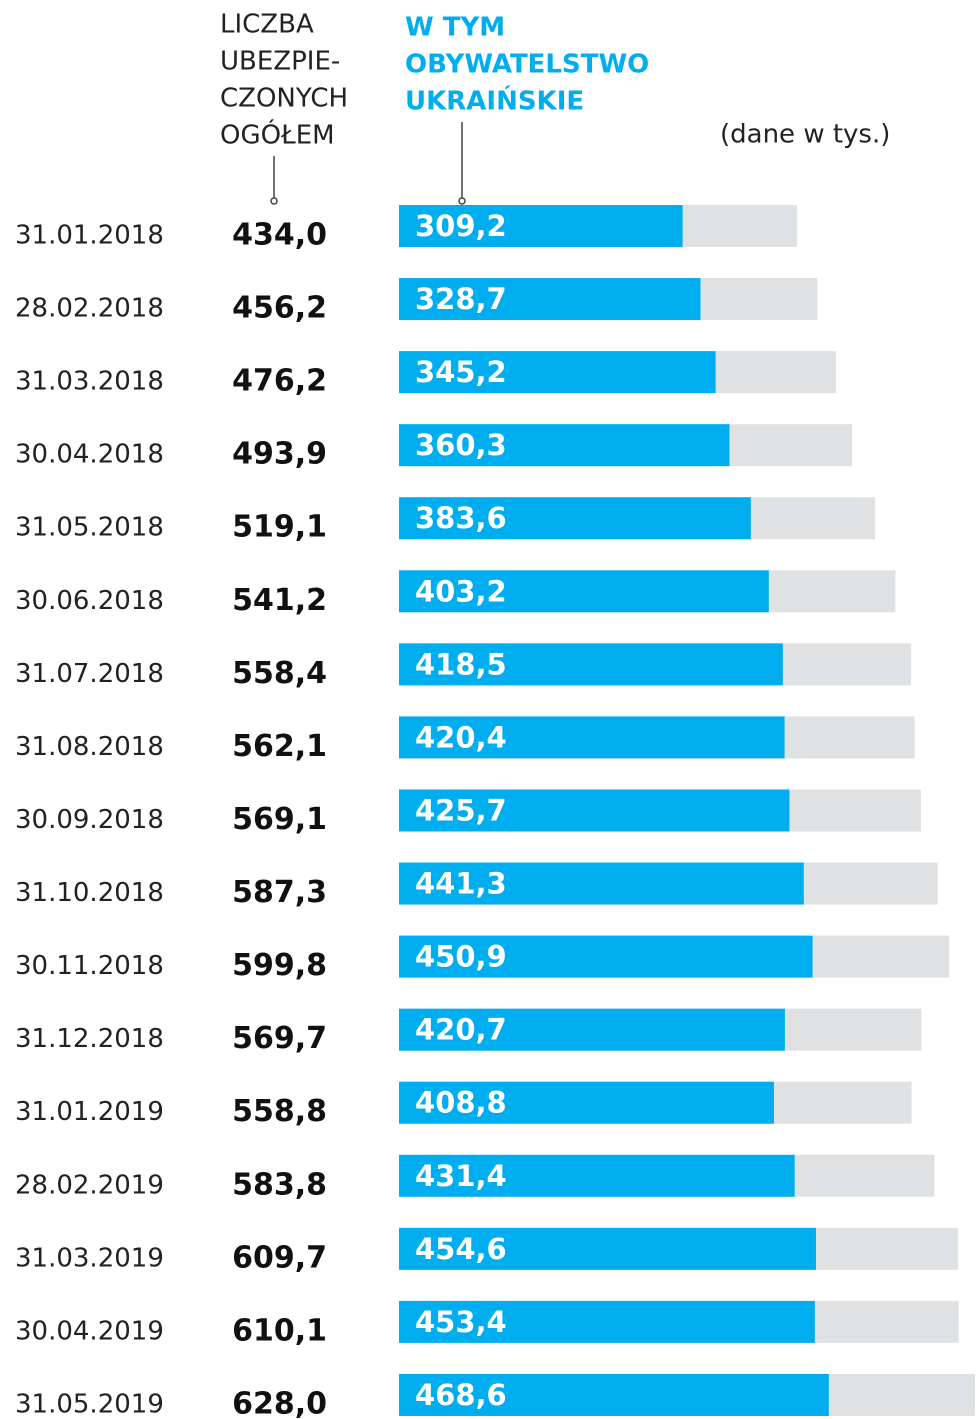 This screenshot has height=1419, width=979. Describe the element at coordinates (461, 957) in the screenshot. I see `ukr-label: 450,9` at that location.